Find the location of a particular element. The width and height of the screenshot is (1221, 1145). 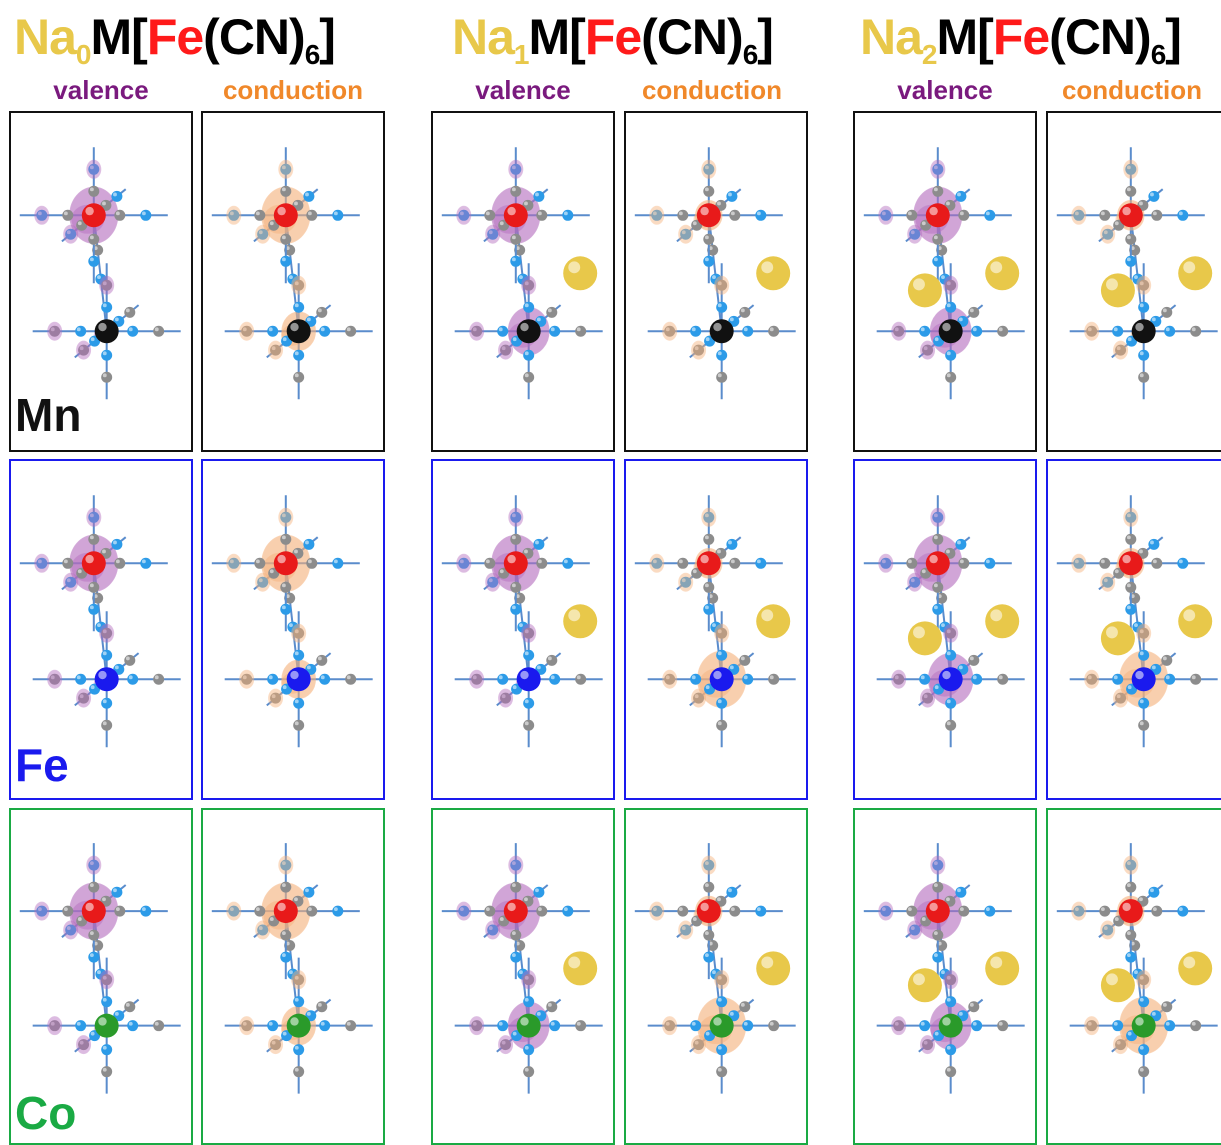

metal-center-atom is located at coordinates (515, 563).